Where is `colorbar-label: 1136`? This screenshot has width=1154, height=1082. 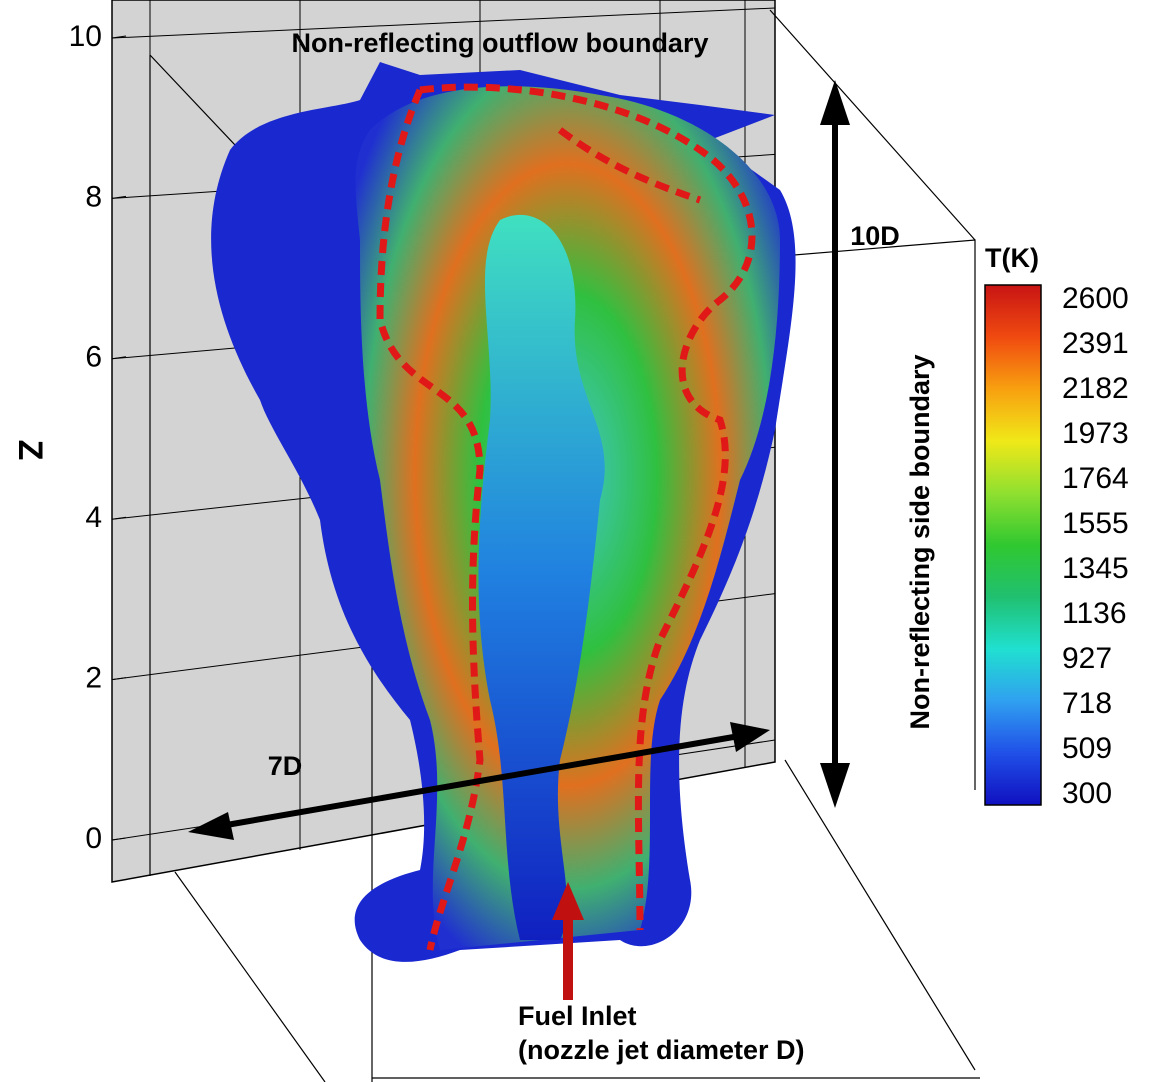
colorbar-label: 1136 is located at coordinates (1094, 613).